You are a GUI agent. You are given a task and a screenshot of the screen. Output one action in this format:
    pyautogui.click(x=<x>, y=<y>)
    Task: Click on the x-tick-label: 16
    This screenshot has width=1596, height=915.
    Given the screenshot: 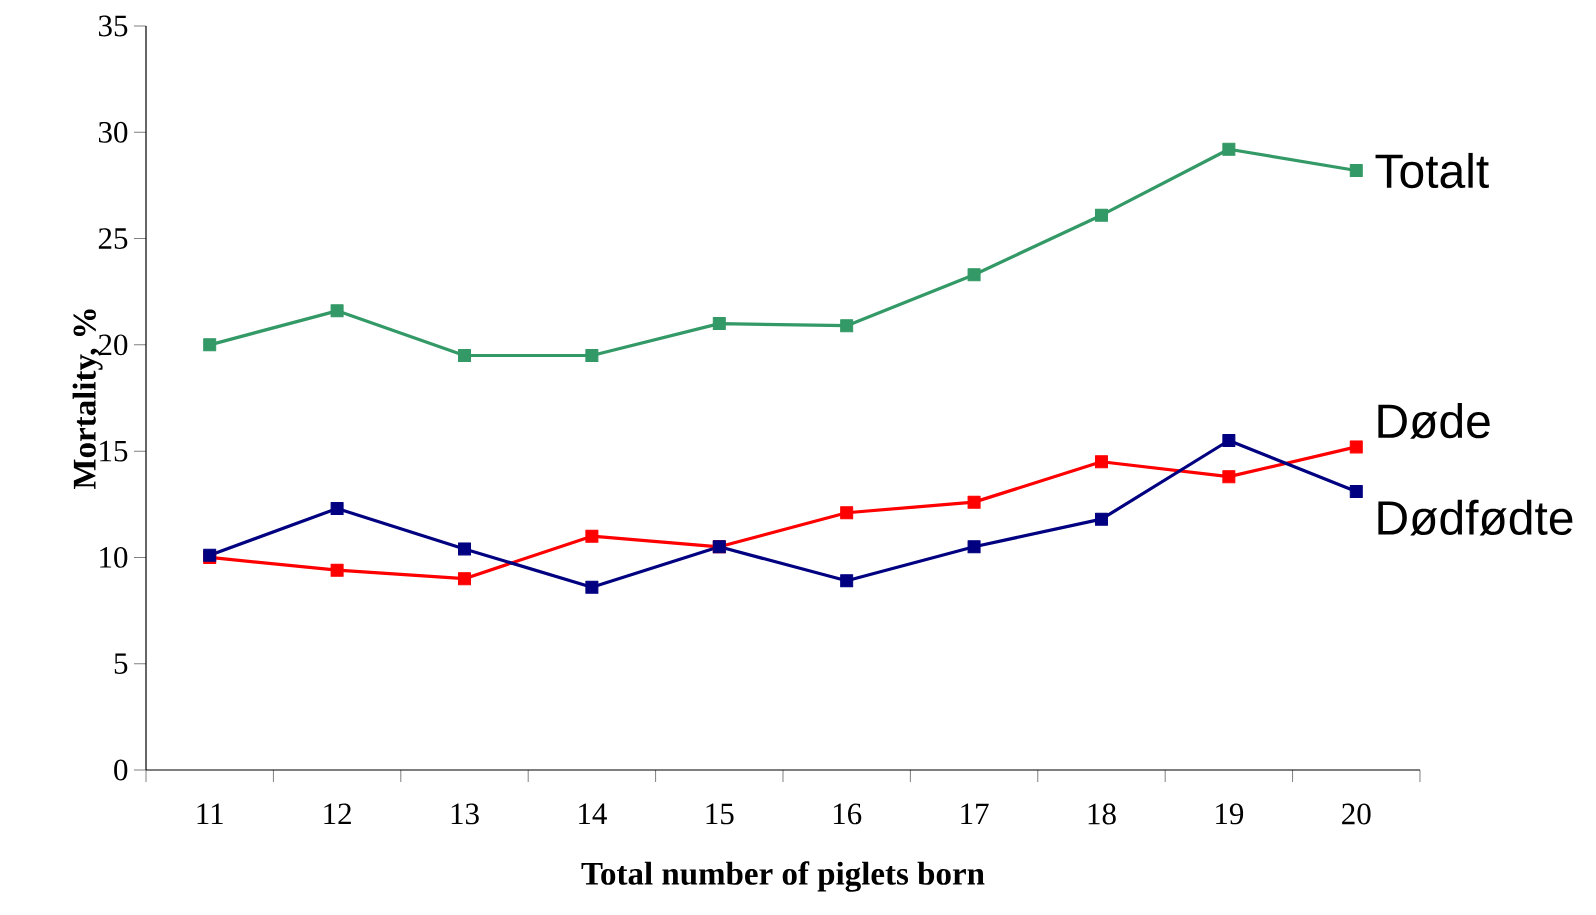 What is the action you would take?
    pyautogui.click(x=847, y=814)
    